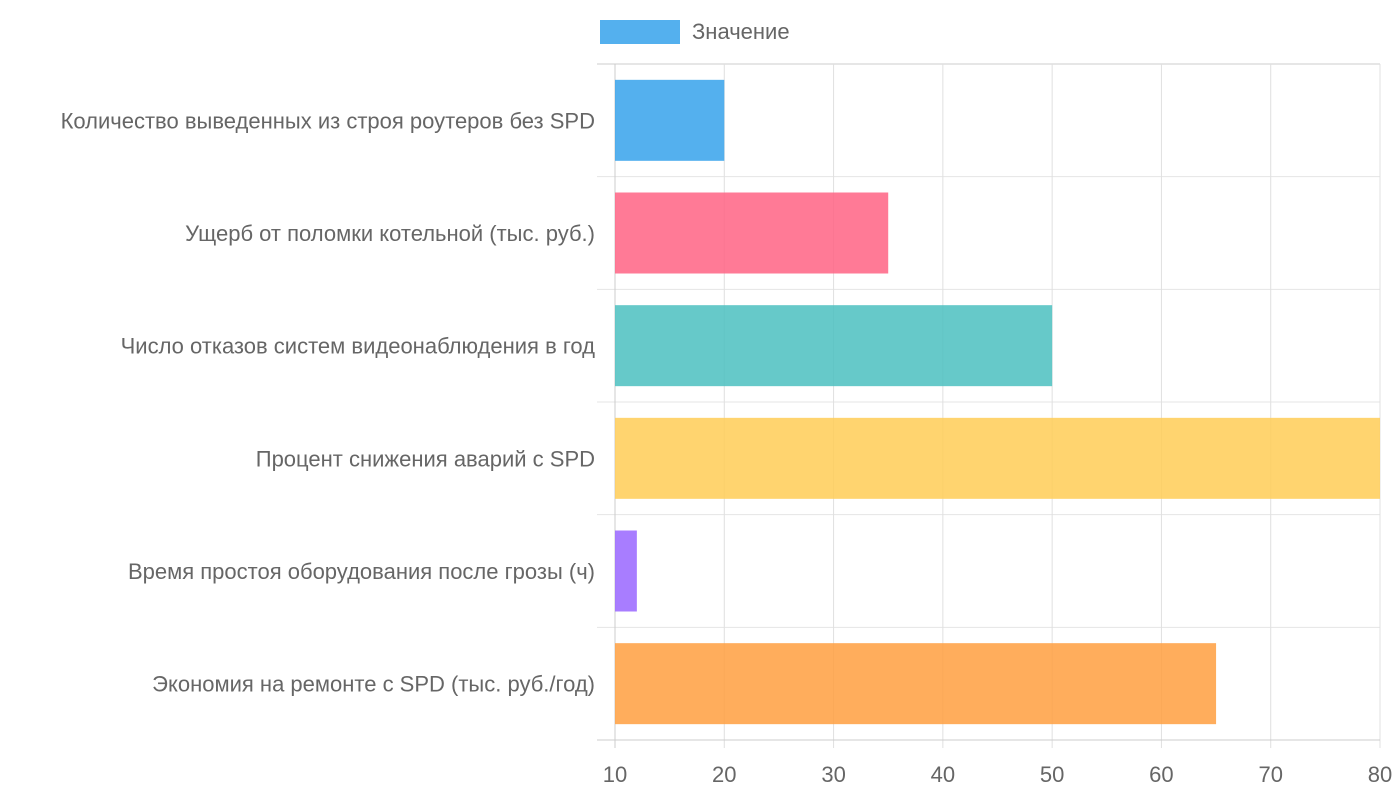 The image size is (1400, 805). What do you see at coordinates (390, 233) in the screenshot?
I see `category-label: Ущерб от поломки котельной (тыс. руб.)` at bounding box center [390, 233].